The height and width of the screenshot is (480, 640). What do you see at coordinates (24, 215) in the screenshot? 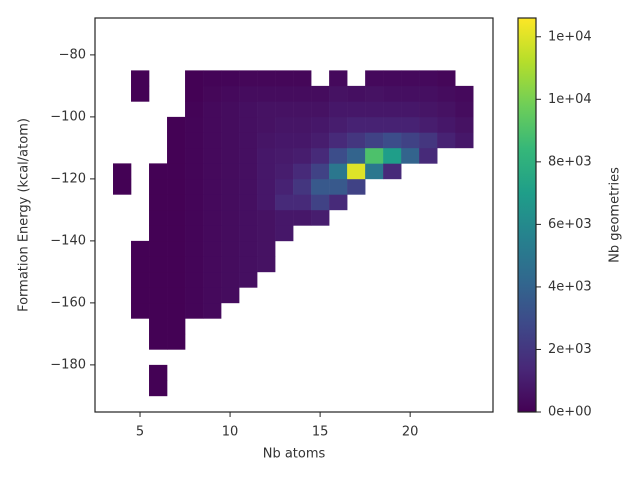
I see `y-axis-label: Formation Energy (kcal/atom)` at bounding box center [24, 215].